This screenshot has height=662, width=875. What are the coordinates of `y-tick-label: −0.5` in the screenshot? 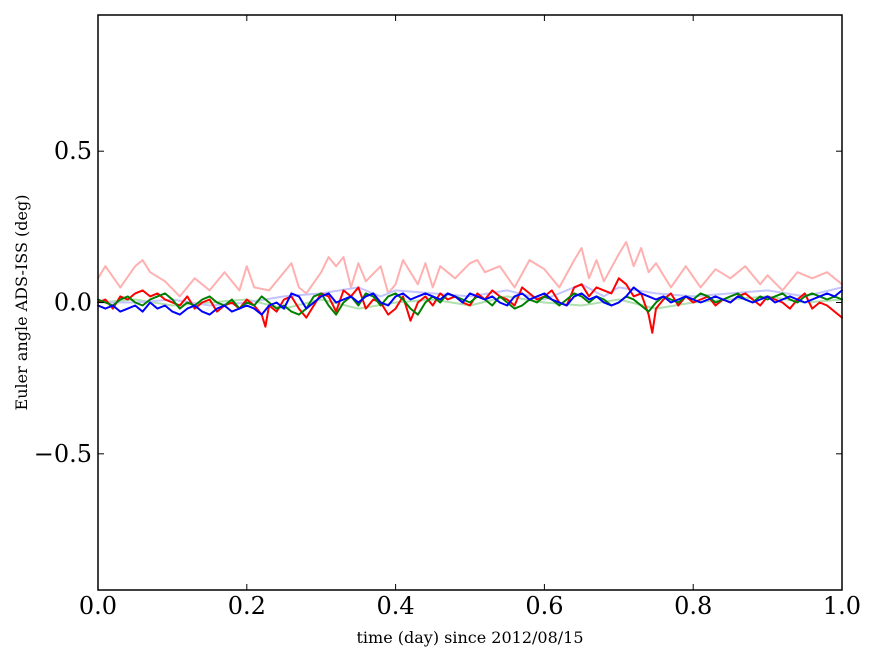 It's located at (63, 454).